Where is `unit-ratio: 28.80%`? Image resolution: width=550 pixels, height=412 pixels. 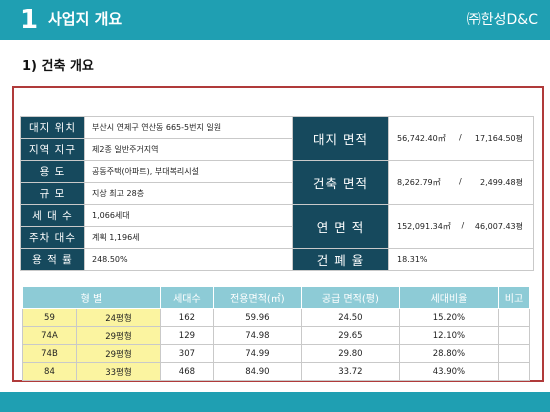
unit-ratio: 28.80% is located at coordinates (448, 353).